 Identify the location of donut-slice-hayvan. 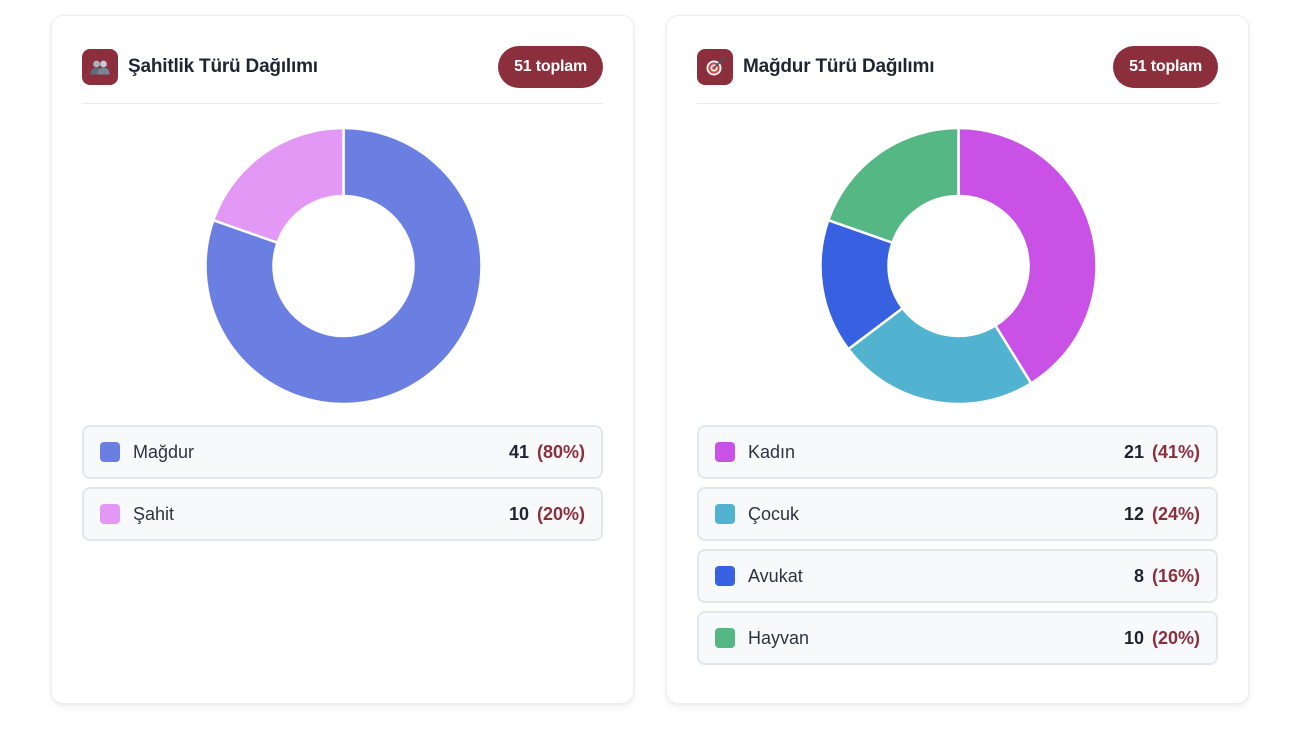
(893, 185).